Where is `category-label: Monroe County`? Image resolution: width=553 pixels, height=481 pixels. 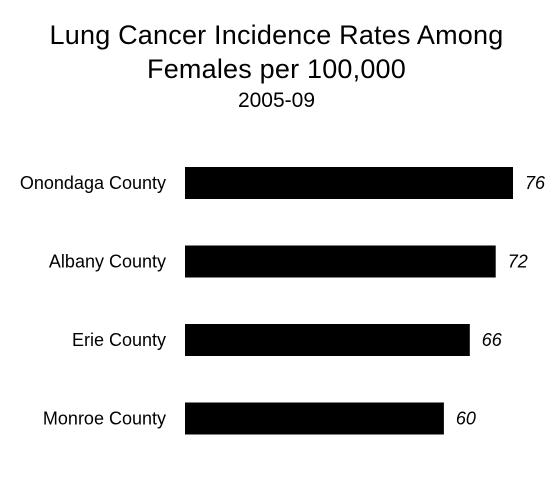
category-label: Monroe County is located at coordinates (104, 419).